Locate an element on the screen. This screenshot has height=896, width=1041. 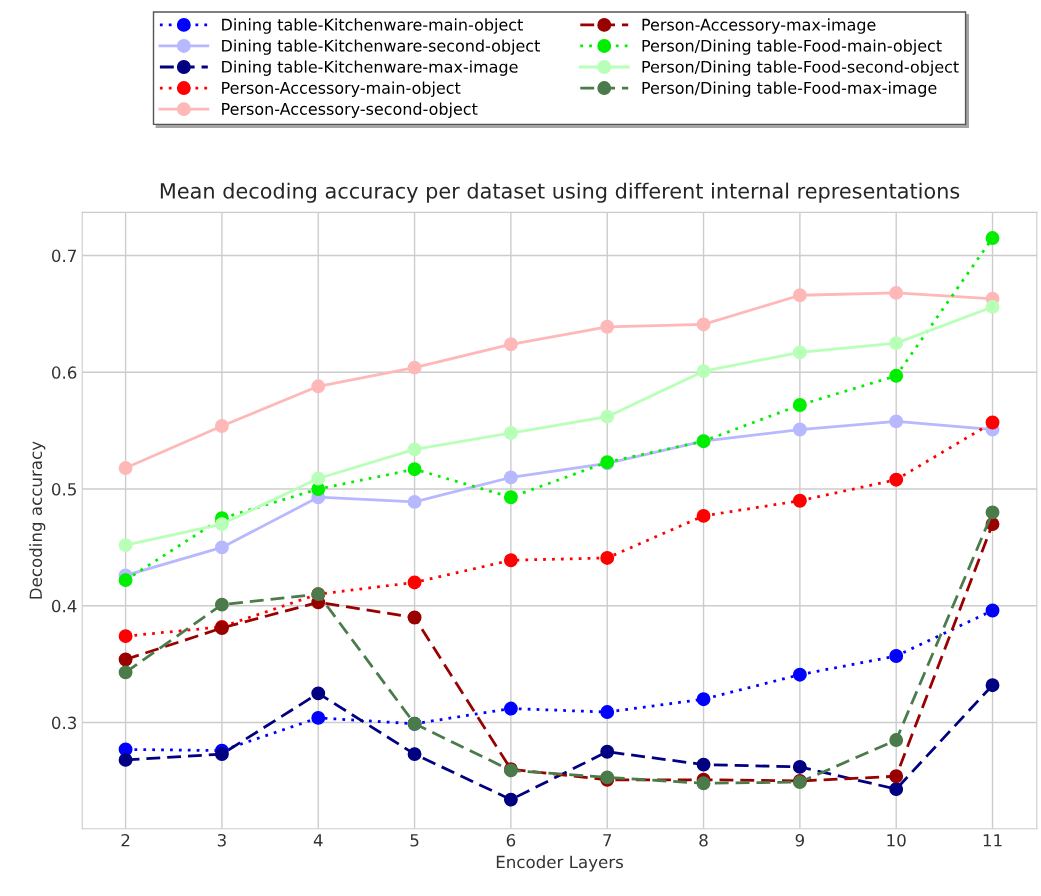
x-tick-label: 3 is located at coordinates (221, 840).